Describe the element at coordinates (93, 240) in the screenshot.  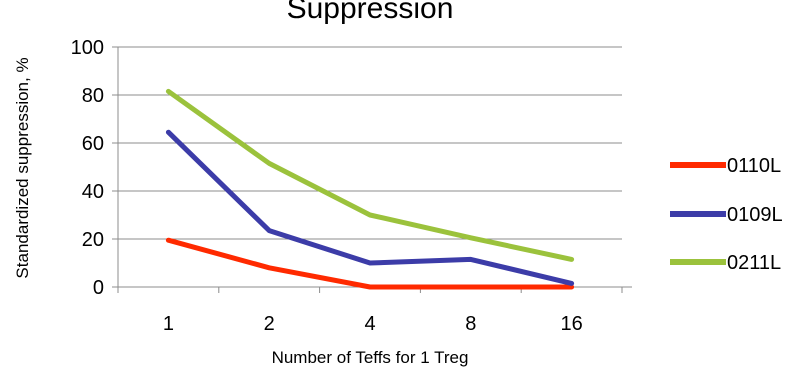
I see `y-tick-label: 20` at that location.